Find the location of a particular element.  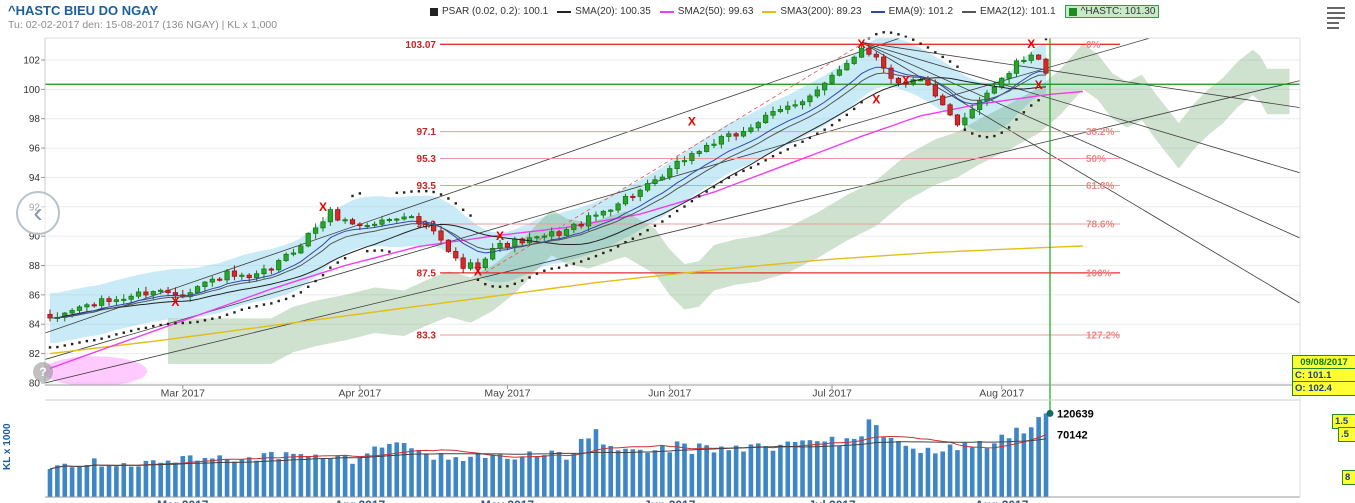

data-window-clipped-3: 8 is located at coordinates (1348, 477).